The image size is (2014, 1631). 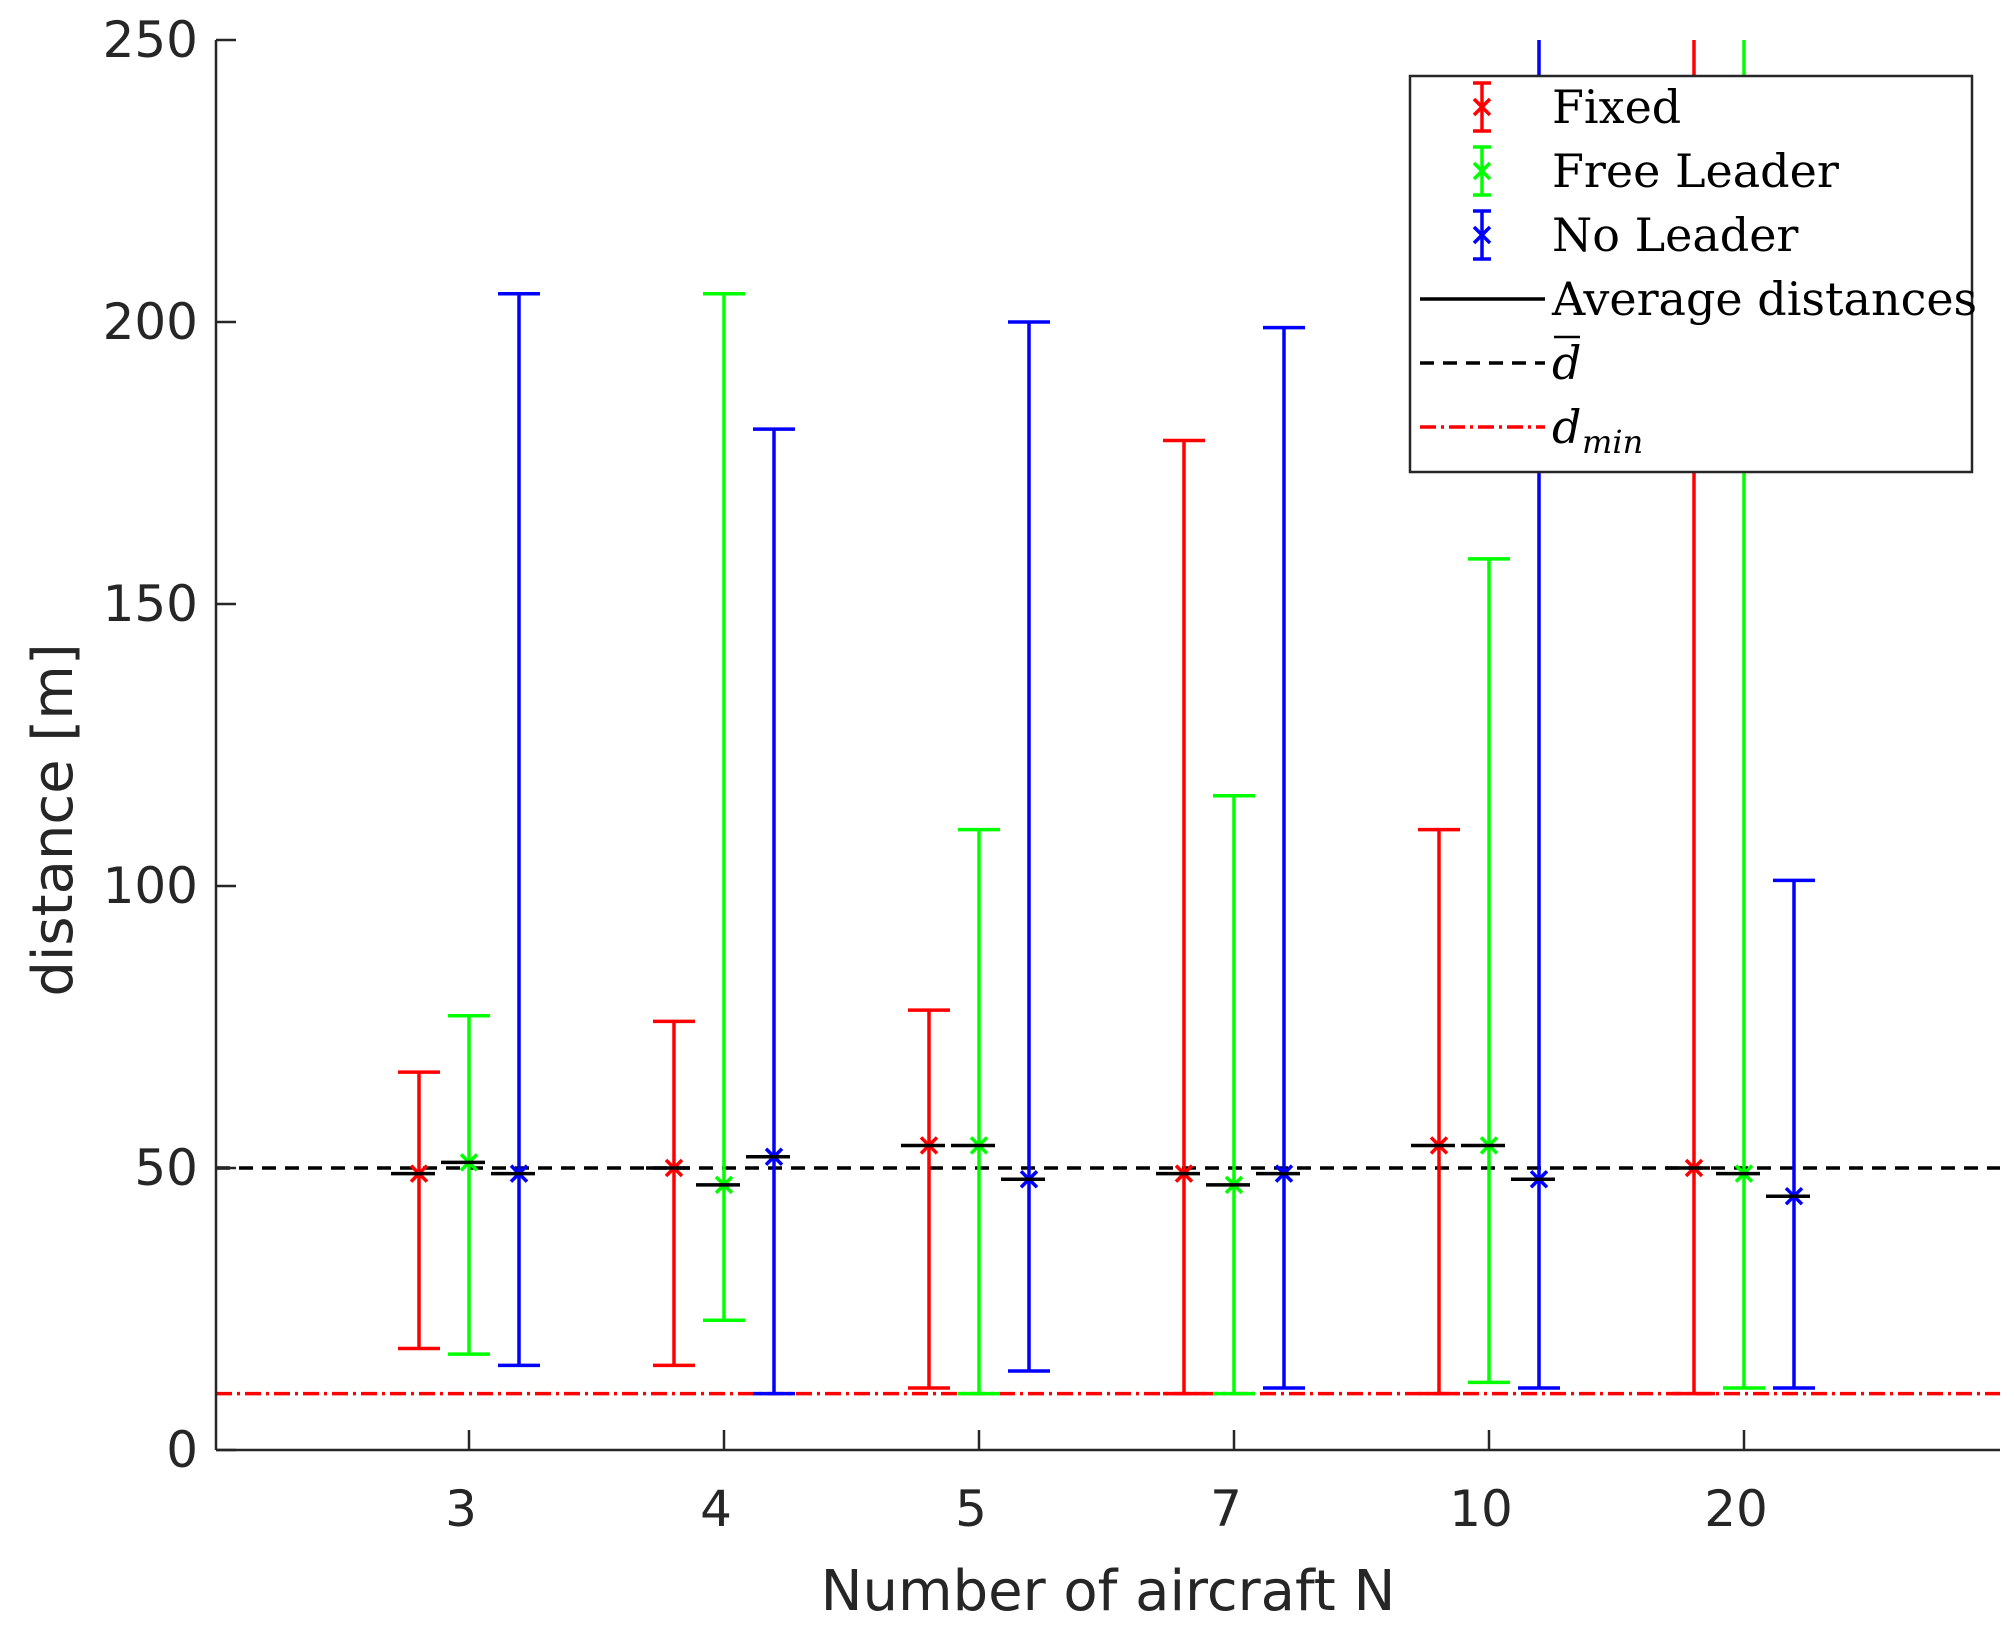 What do you see at coordinates (150, 886) in the screenshot?
I see `y-tick-label-100: 100` at bounding box center [150, 886].